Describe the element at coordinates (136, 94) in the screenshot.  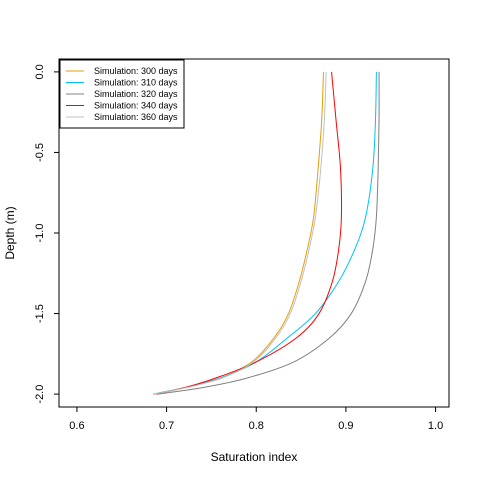
I see `legend-label: Simulation: 320 days` at that location.